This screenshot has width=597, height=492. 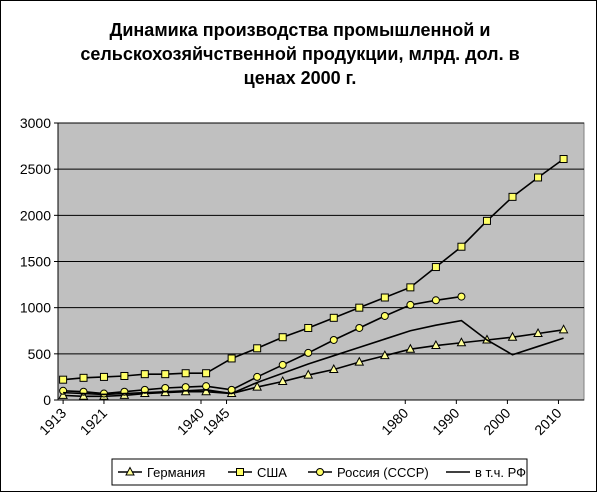 What do you see at coordinates (190, 421) in the screenshot?
I see `x-tick-label: 1940` at bounding box center [190, 421].